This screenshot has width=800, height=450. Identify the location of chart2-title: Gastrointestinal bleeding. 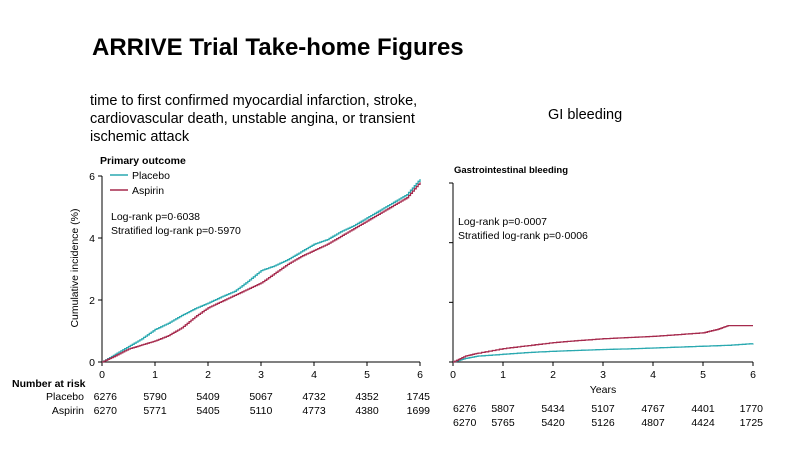
(511, 170).